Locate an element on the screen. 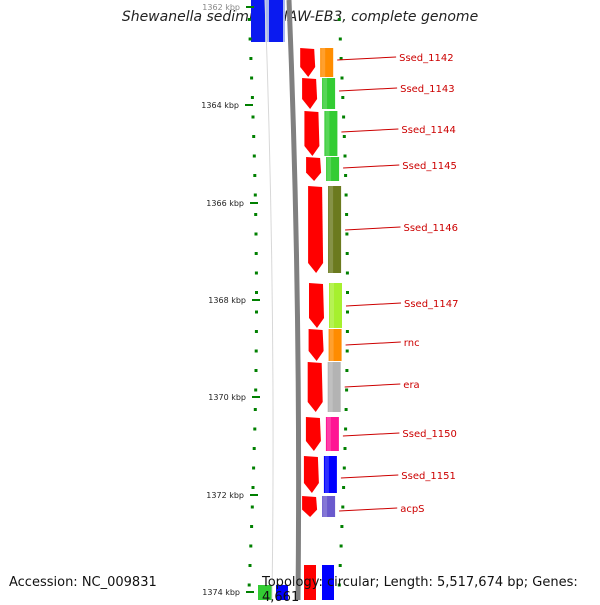 The height and width of the screenshot is (605, 600). backbone-inner-line is located at coordinates (269, 300).